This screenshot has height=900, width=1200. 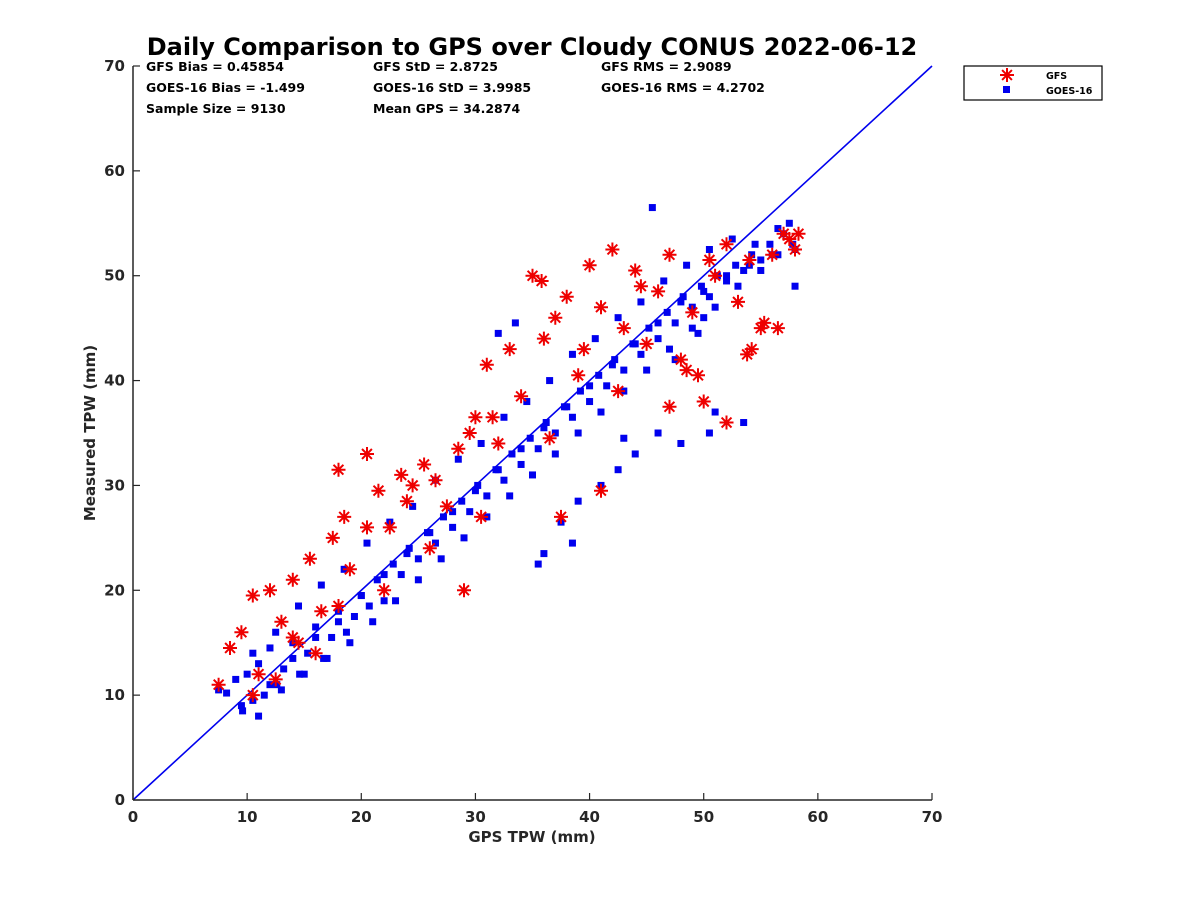 What do you see at coordinates (114, 276) in the screenshot?
I see `y-tick-label: 50` at bounding box center [114, 276].